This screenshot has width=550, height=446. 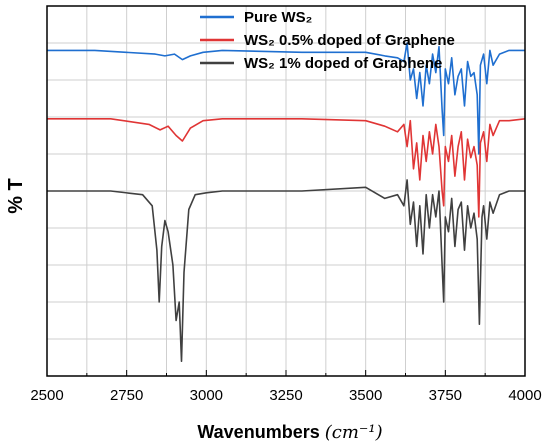 I want to click on x-tick-label: 3750, so click(x=445, y=395).